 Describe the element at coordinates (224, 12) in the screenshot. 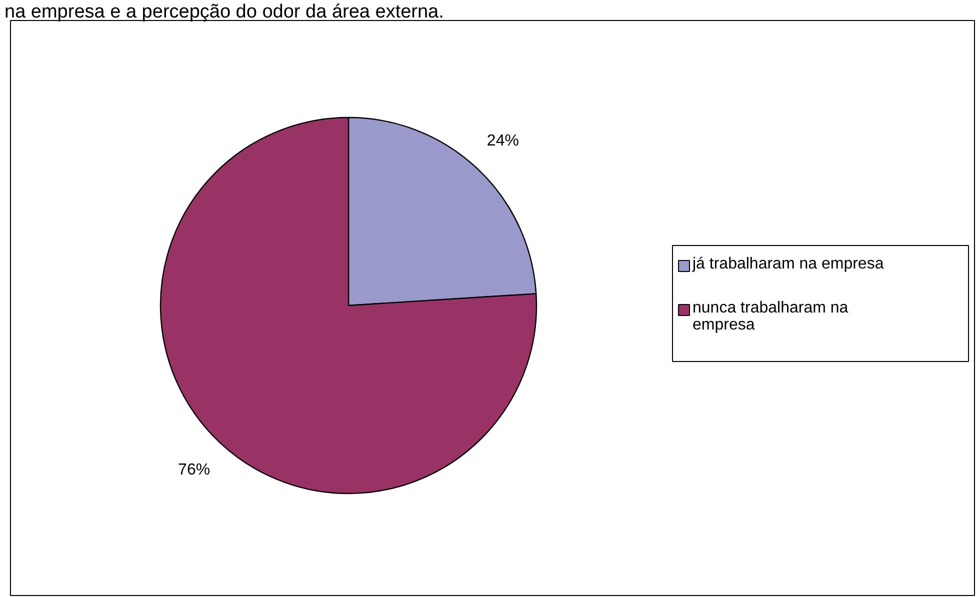

I see `chart-title: na empresa e a percepção do odor da área externa.` at that location.